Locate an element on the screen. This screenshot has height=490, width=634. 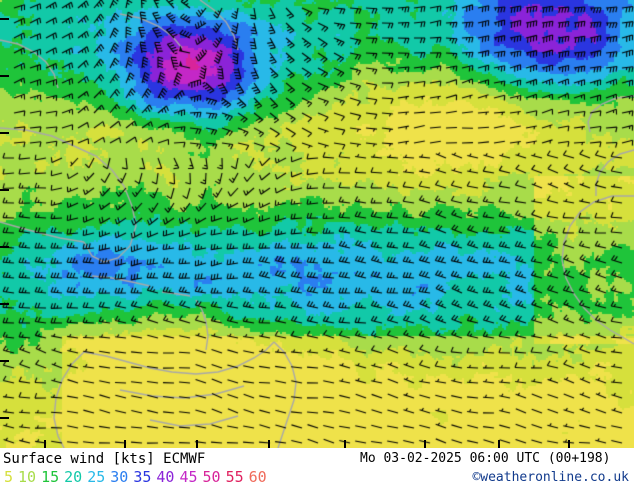
copyright-notice: ©weatheronline.co.uk is located at coordinates (550, 477).